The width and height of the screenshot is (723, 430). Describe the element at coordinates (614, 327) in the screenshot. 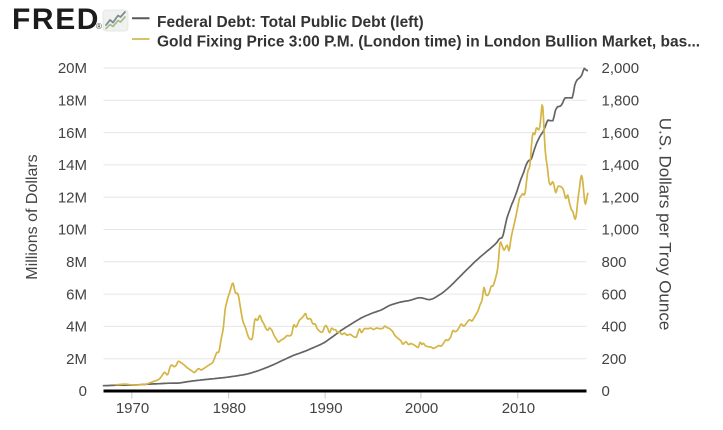

I see `svg-text: 400` at that location.